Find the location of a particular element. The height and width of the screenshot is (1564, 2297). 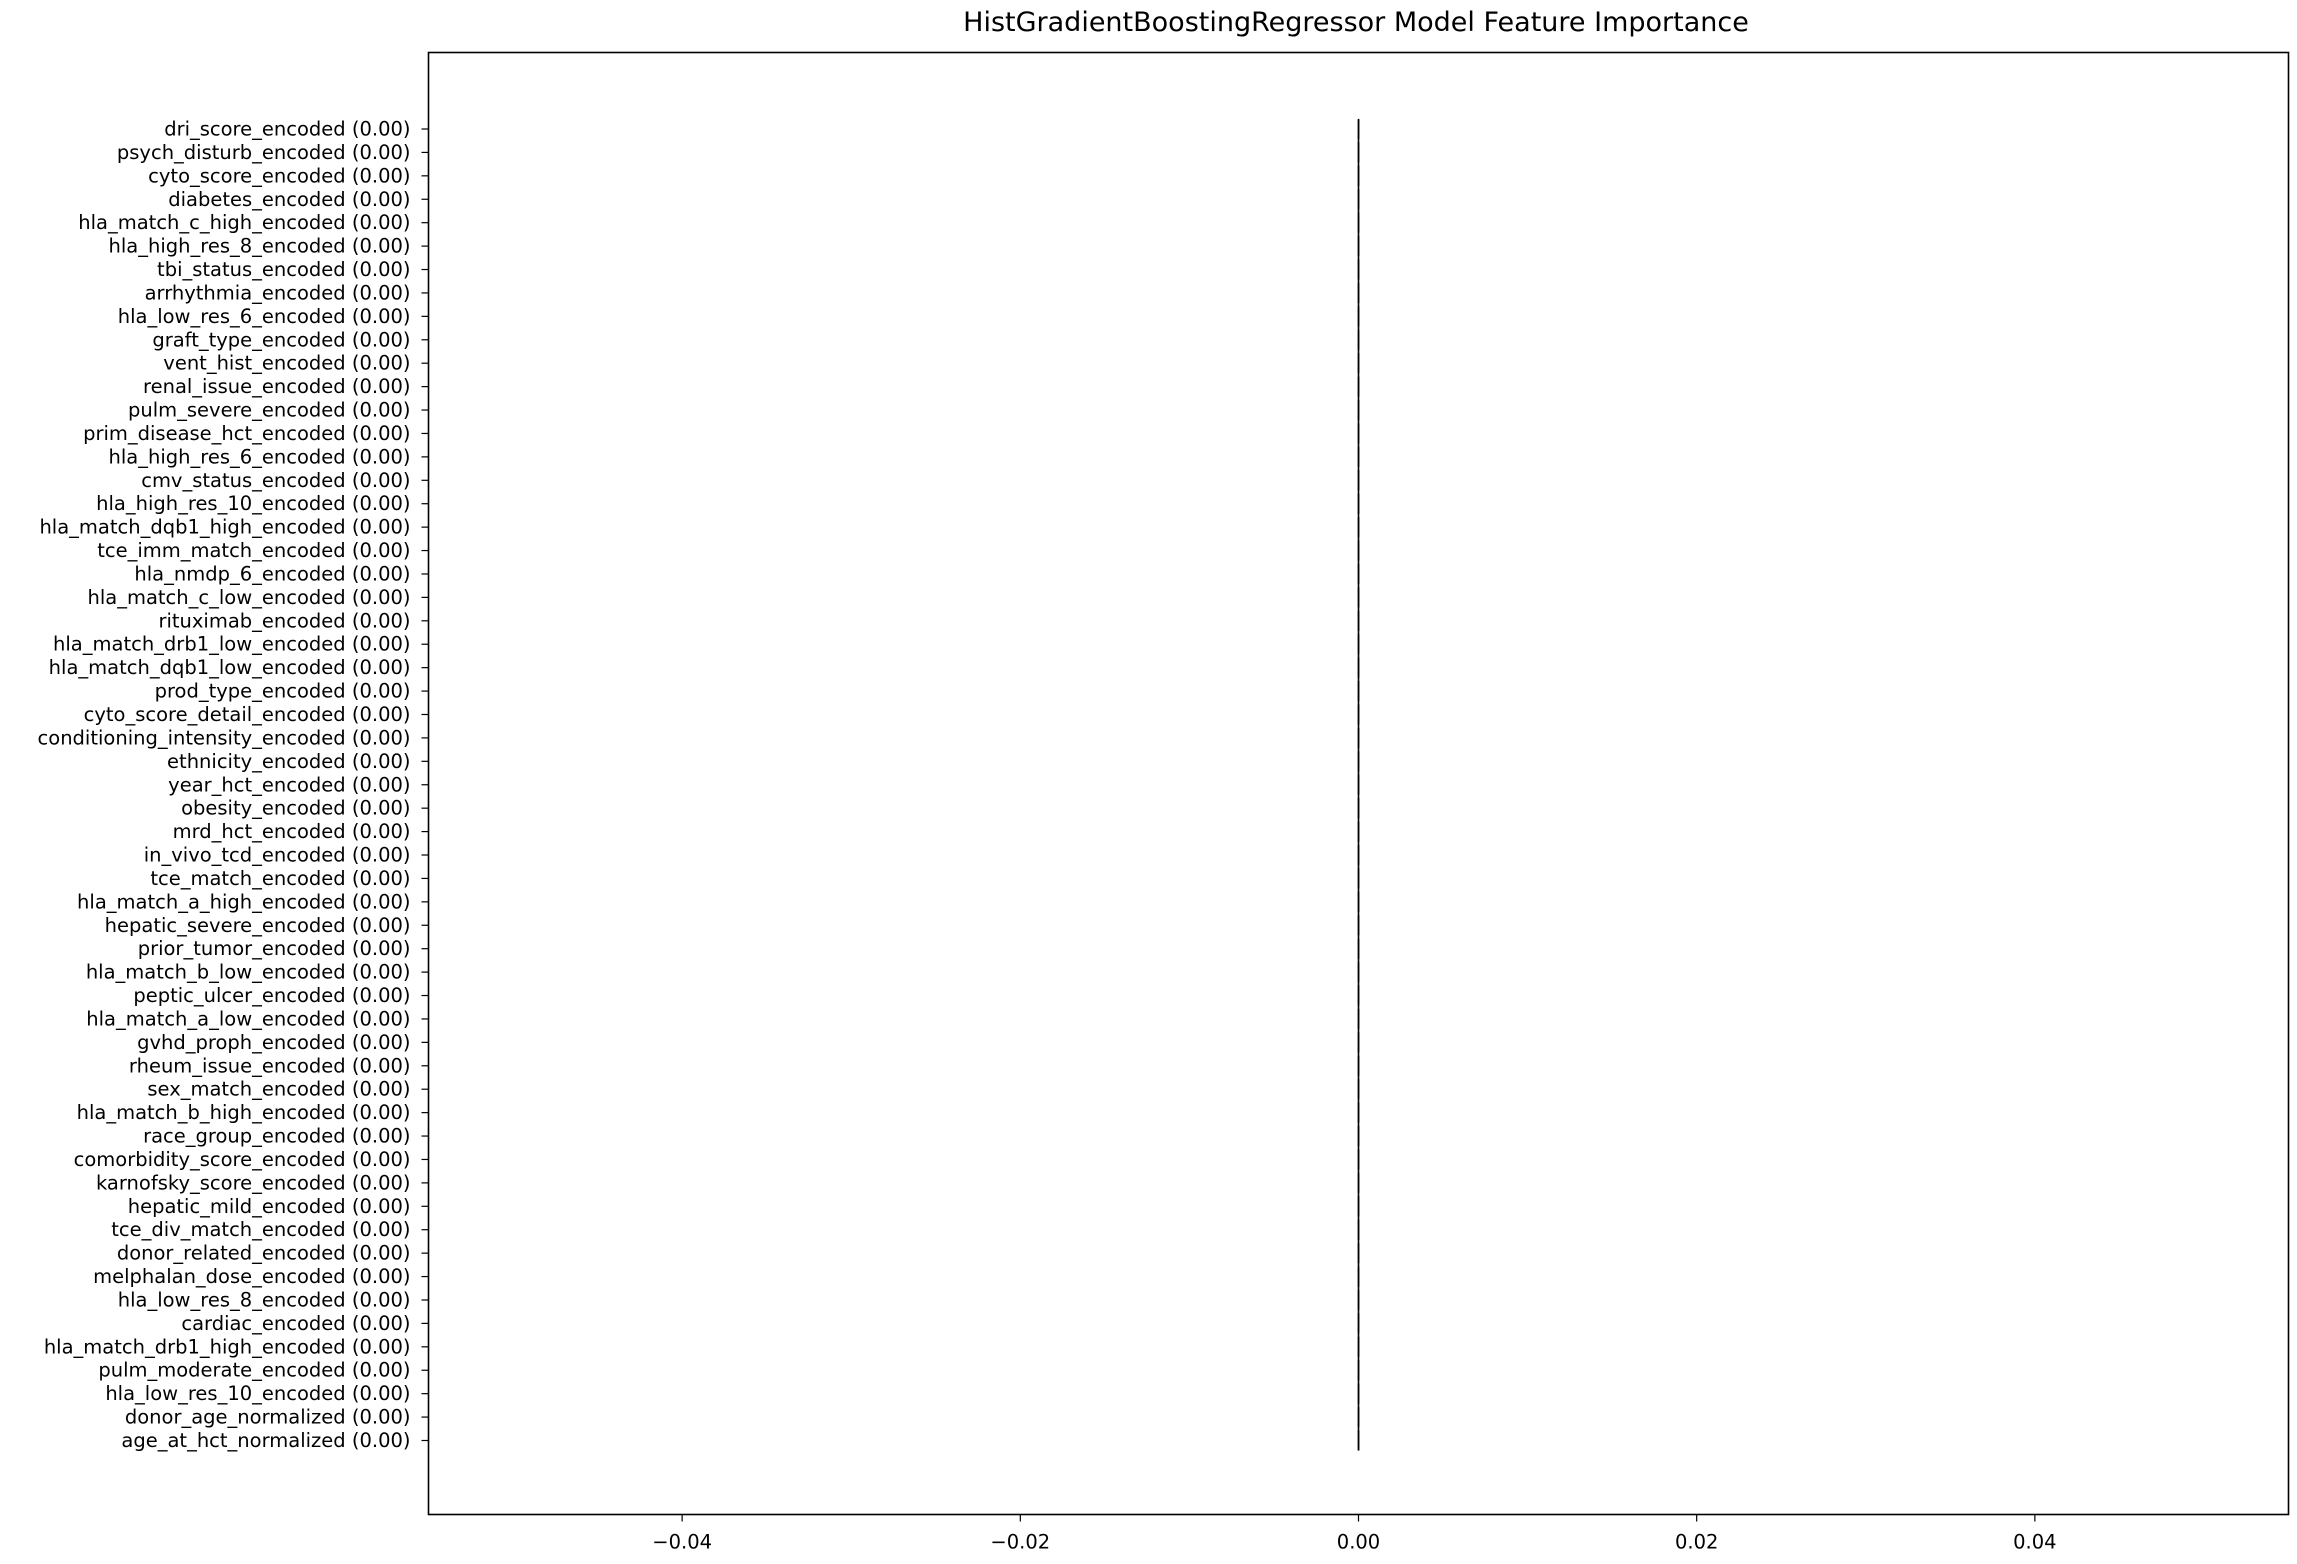

y-tick-label: vent_hist_encoded (0.00) is located at coordinates (286, 363).